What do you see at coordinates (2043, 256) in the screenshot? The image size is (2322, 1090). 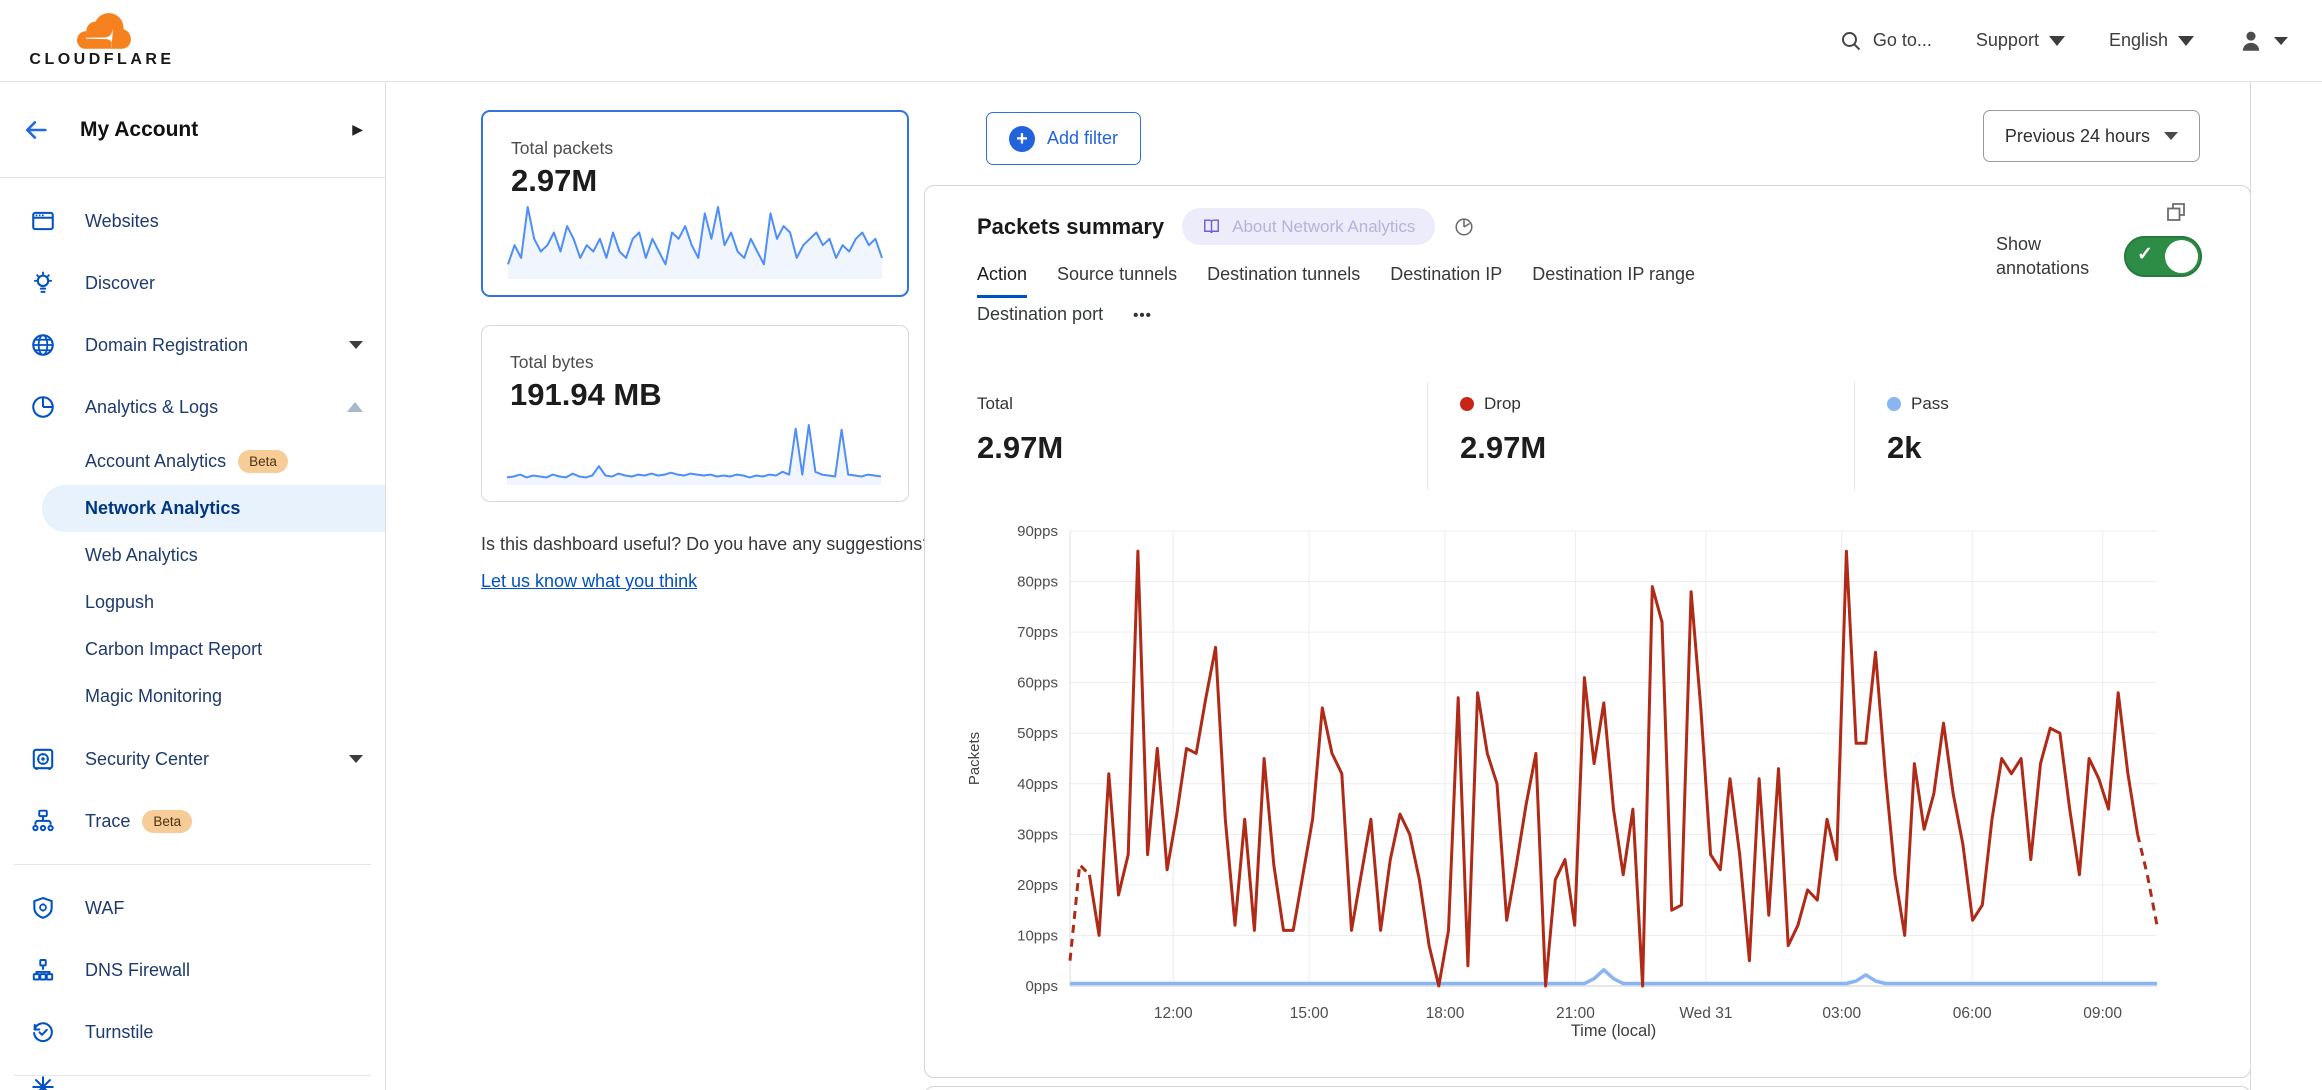 I see `show-annotations-label: Show annotations` at bounding box center [2043, 256].